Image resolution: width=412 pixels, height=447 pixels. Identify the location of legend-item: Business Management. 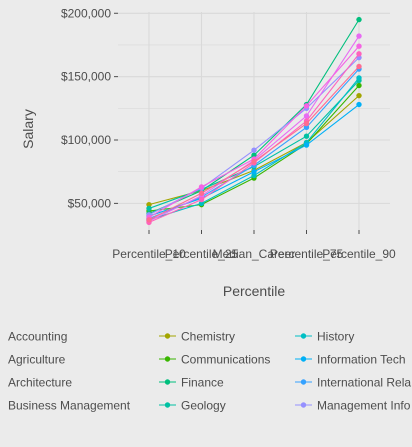
(69, 406).